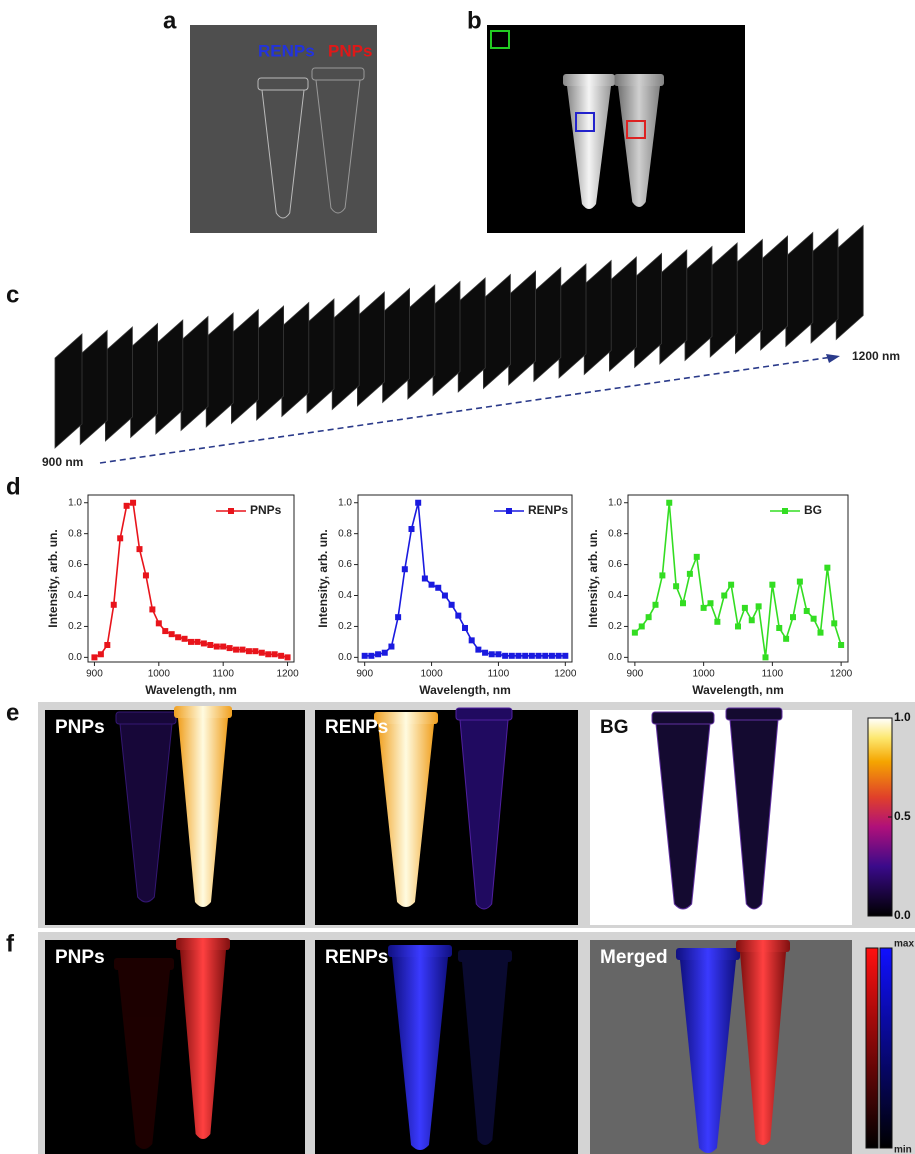 The height and width of the screenshot is (1154, 915). I want to click on roi-pnps, so click(636, 129).